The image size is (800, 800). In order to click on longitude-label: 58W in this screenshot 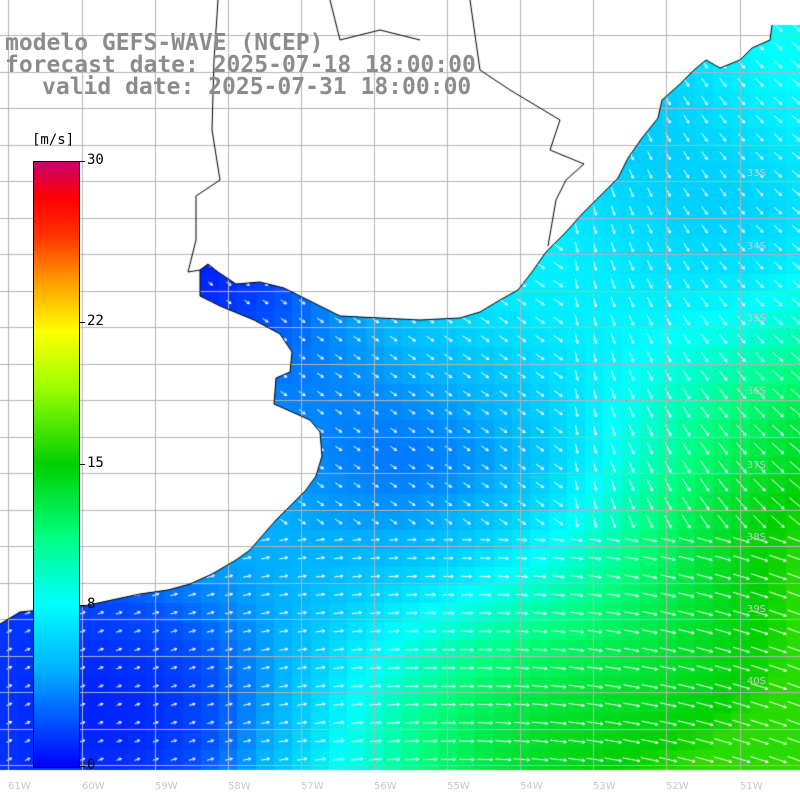, I will do `click(239, 786)`.